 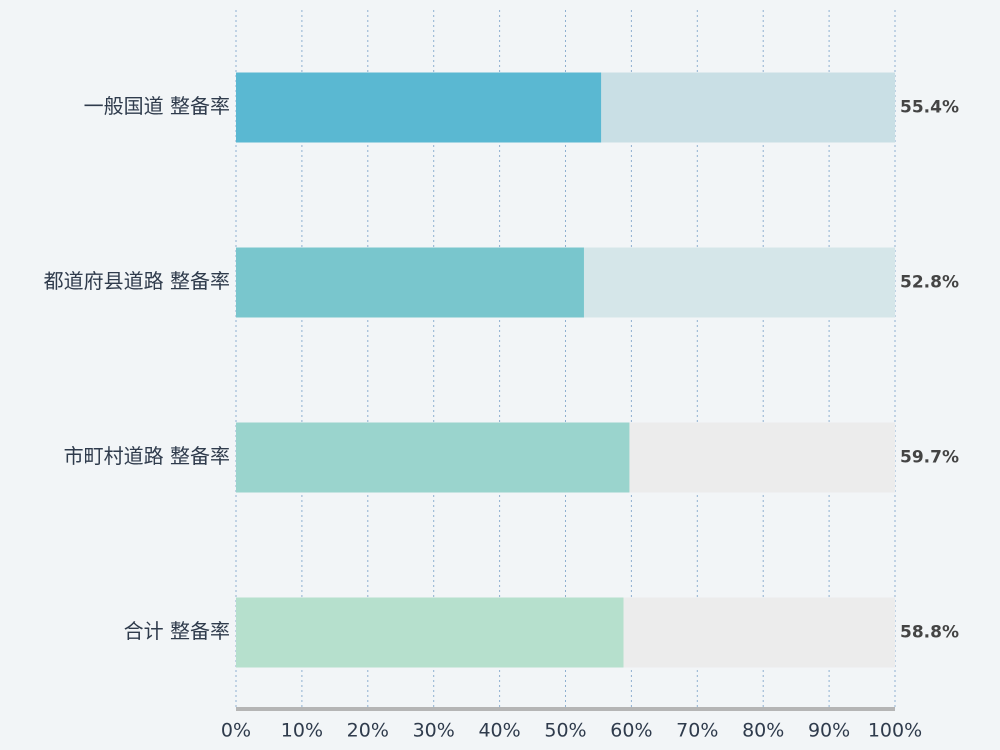 I want to click on category-label: 市町村道路 整备率, so click(x=147, y=456).